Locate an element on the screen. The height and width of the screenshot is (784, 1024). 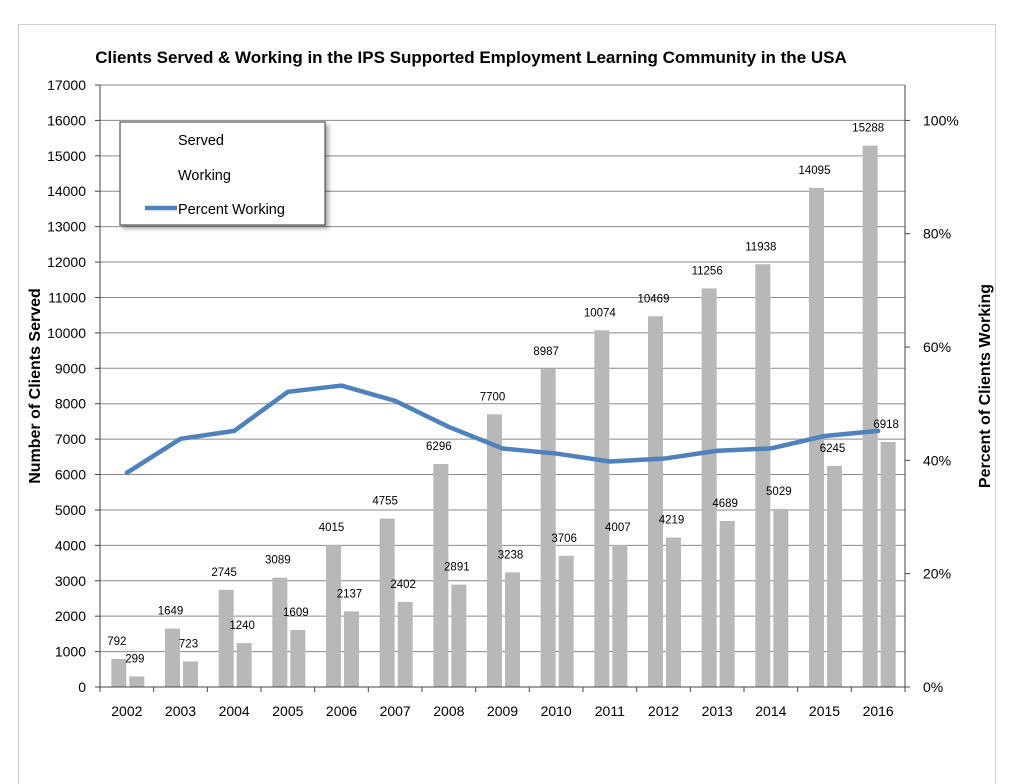
x-tick-label: 2008 is located at coordinates (448, 711).